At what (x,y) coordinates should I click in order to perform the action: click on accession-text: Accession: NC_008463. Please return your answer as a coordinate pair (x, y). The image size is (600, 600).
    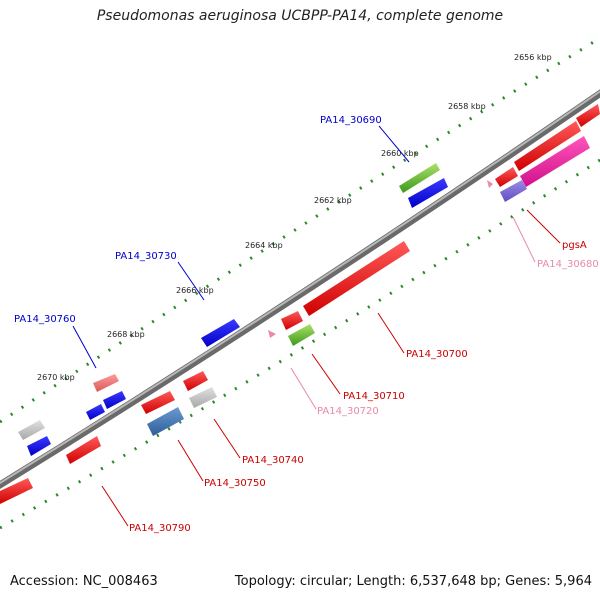
    Looking at the image, I should click on (84, 581).